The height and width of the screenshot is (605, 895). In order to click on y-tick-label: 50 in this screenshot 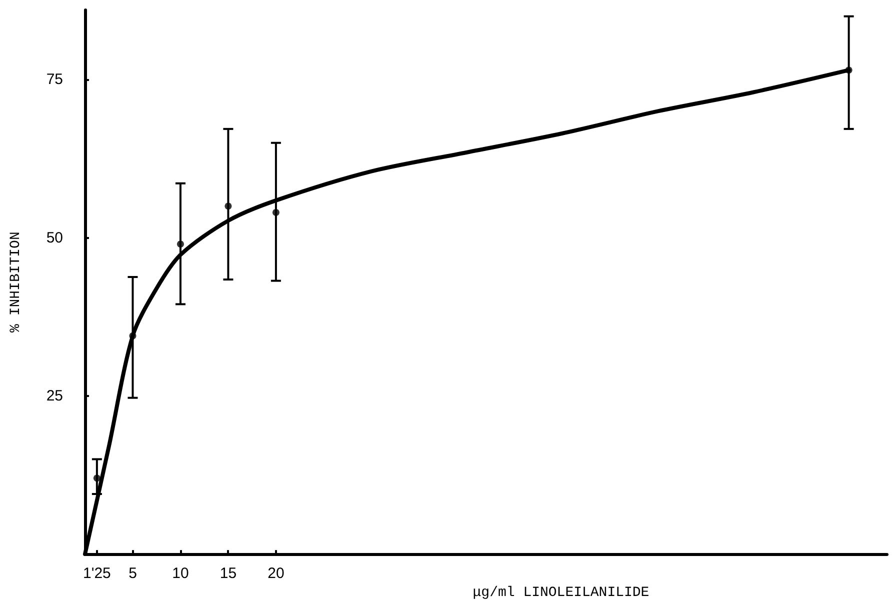, I will do `click(54, 237)`.